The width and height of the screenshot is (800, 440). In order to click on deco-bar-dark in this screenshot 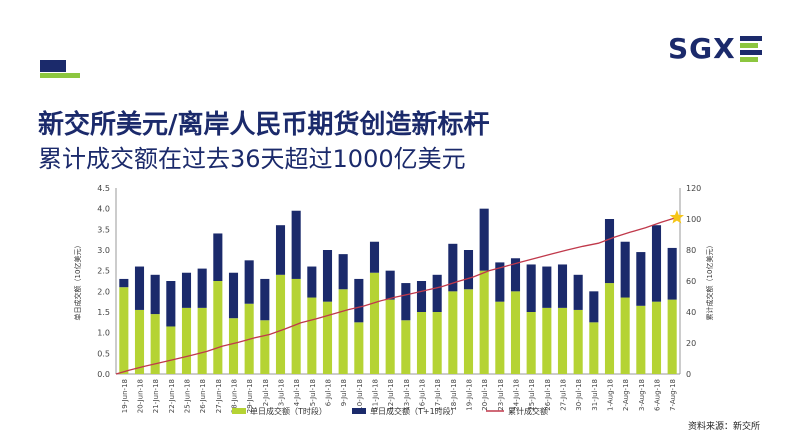, I will do `click(53, 66)`.